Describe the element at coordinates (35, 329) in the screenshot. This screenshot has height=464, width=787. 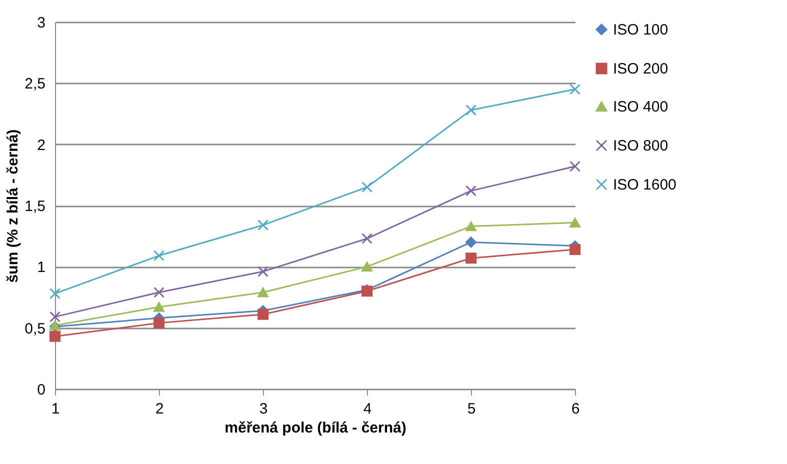
I see `y-tick-label: 0,5` at that location.